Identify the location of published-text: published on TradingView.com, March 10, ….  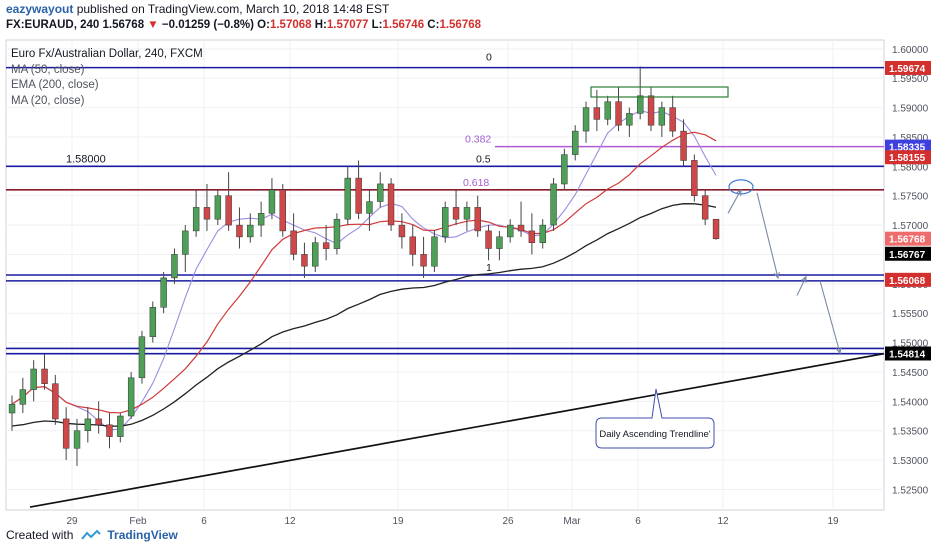
(233, 9).